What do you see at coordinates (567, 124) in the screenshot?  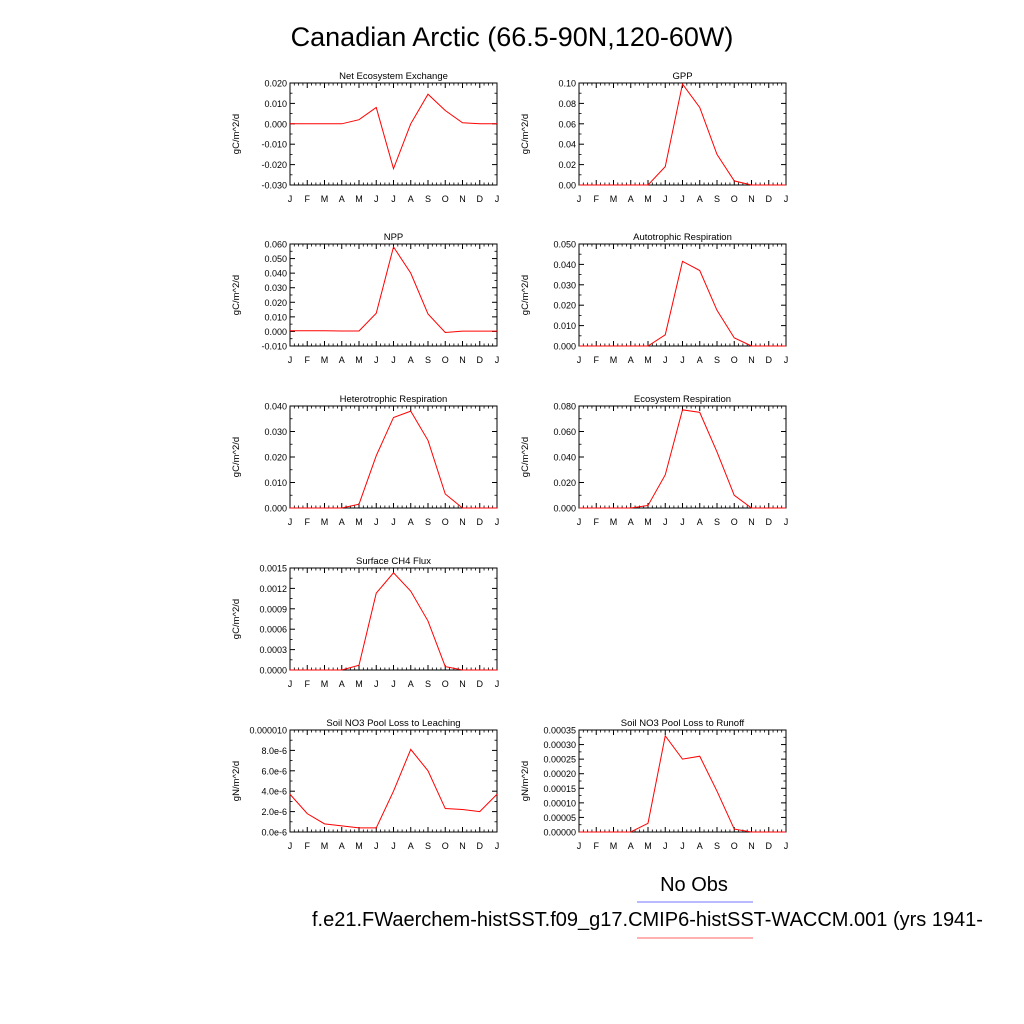 I see `y-tick-label: 0.06` at bounding box center [567, 124].